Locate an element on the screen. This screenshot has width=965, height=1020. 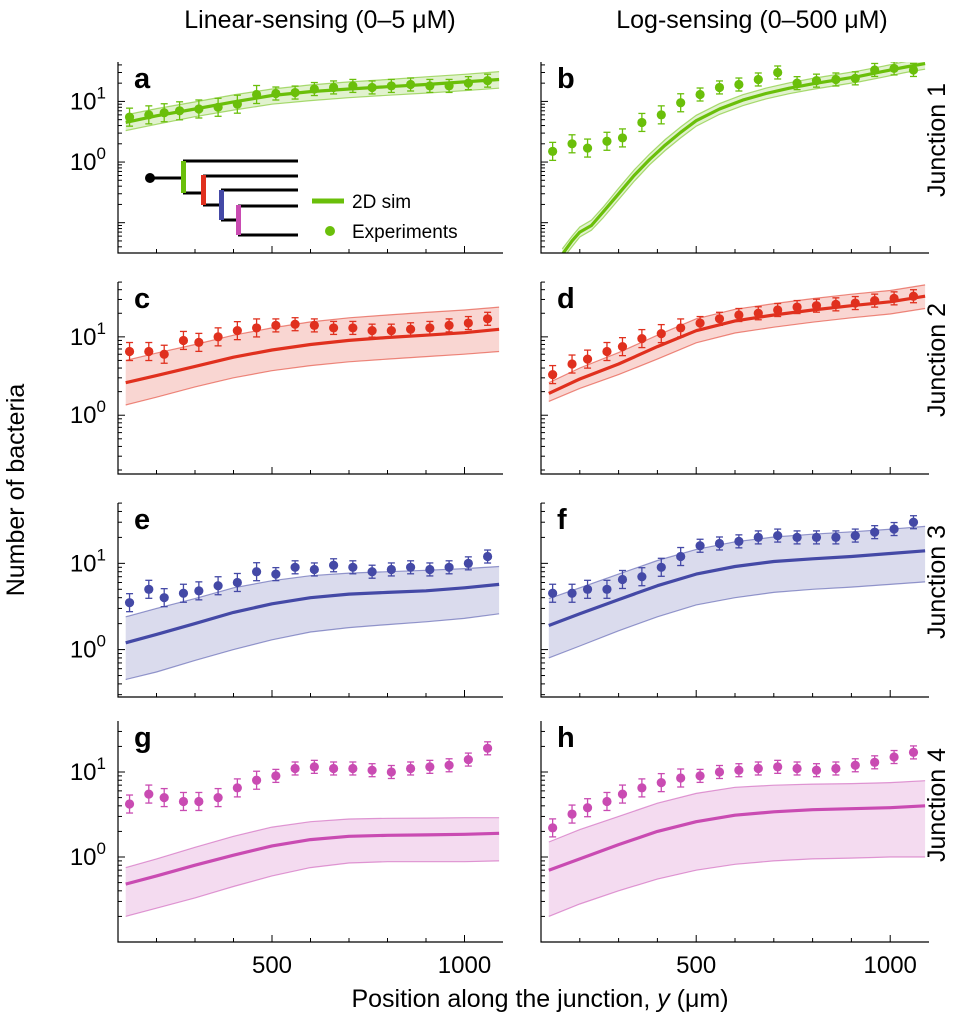
panel-g-y-tick-label: 101 is located at coordinates (88, 770).